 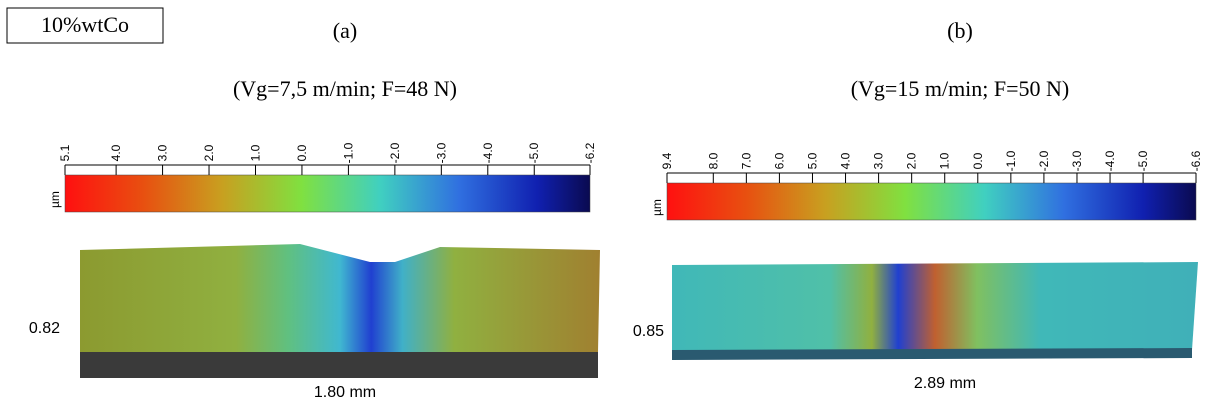 What do you see at coordinates (812, 160) in the screenshot?
I see `colorbar-tick-label: 5.0` at bounding box center [812, 160].